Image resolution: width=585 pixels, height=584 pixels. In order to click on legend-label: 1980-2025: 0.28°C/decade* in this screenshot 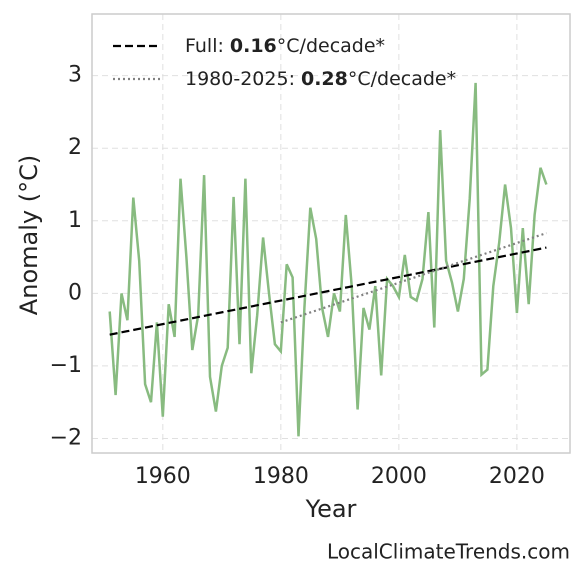, I will do `click(320, 79)`.